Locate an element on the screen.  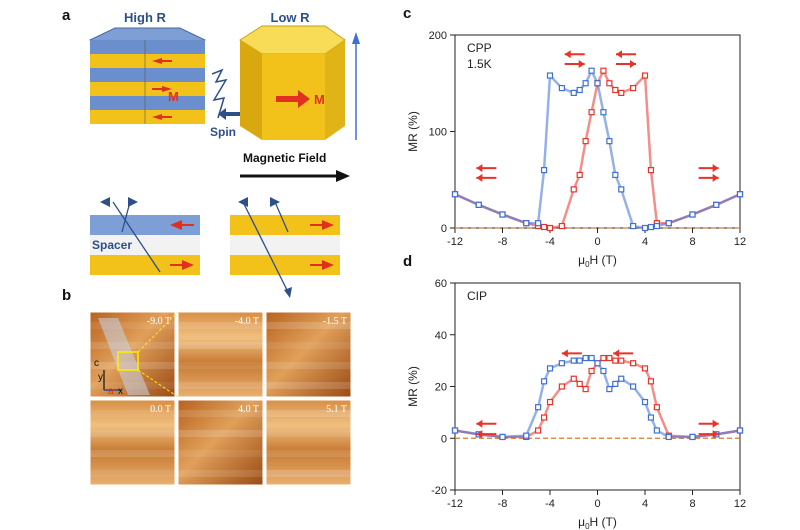
panel-label: a is located at coordinates (66, 15).